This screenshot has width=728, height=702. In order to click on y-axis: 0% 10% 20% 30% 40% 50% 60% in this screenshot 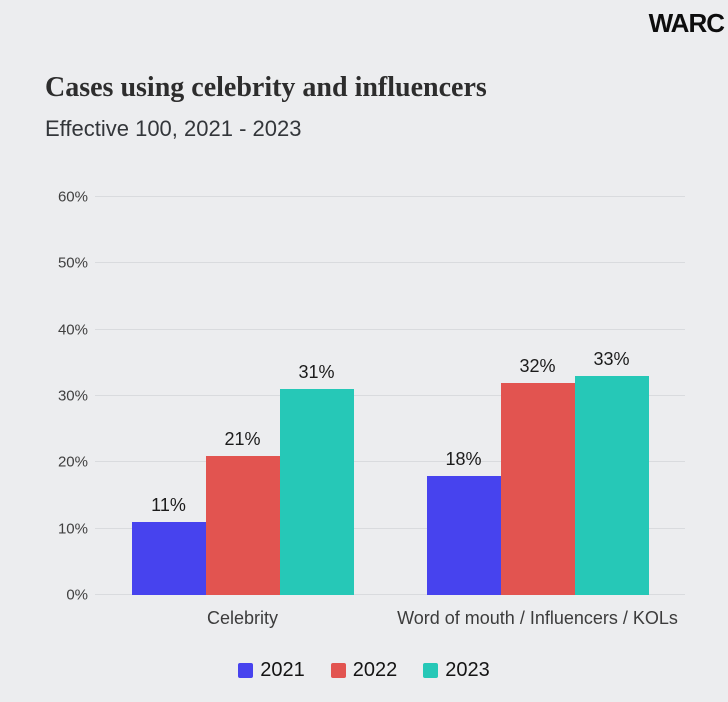, I will do `click(64, 396)`.